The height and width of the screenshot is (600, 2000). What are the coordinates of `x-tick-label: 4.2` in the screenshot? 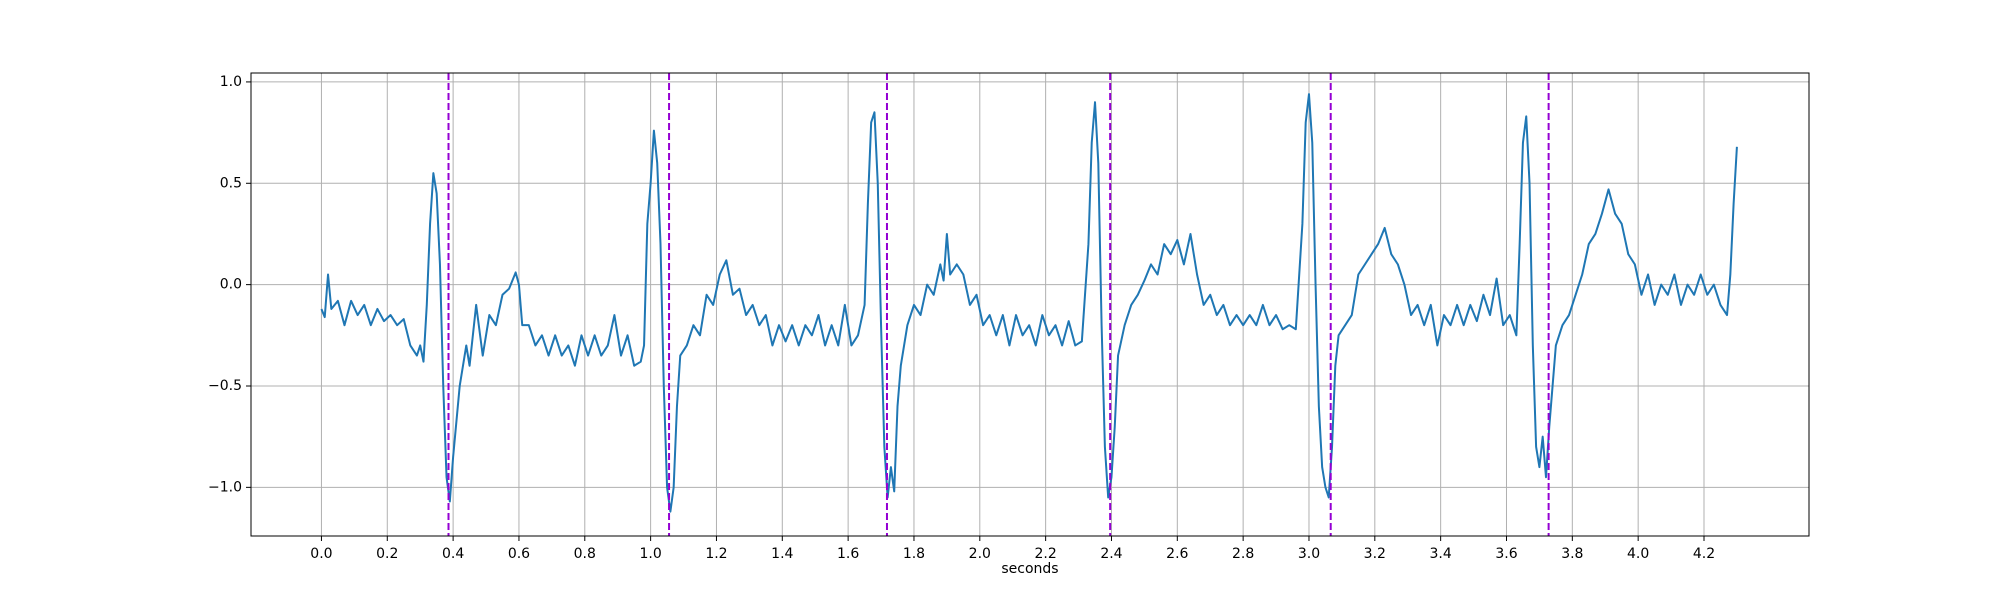 It's located at (1704, 554).